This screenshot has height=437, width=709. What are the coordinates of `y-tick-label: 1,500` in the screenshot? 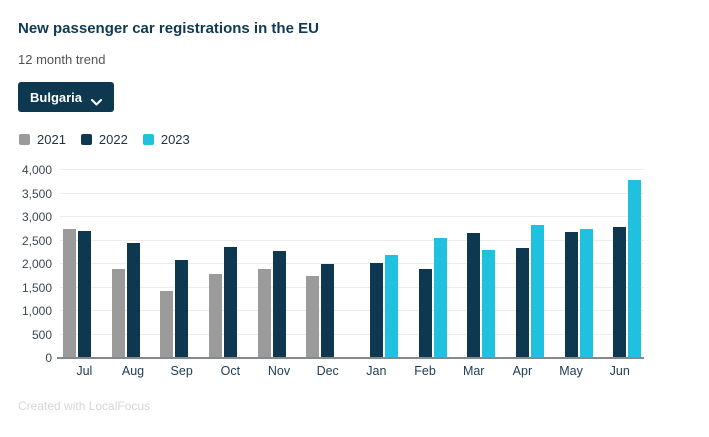 It's located at (36, 287).